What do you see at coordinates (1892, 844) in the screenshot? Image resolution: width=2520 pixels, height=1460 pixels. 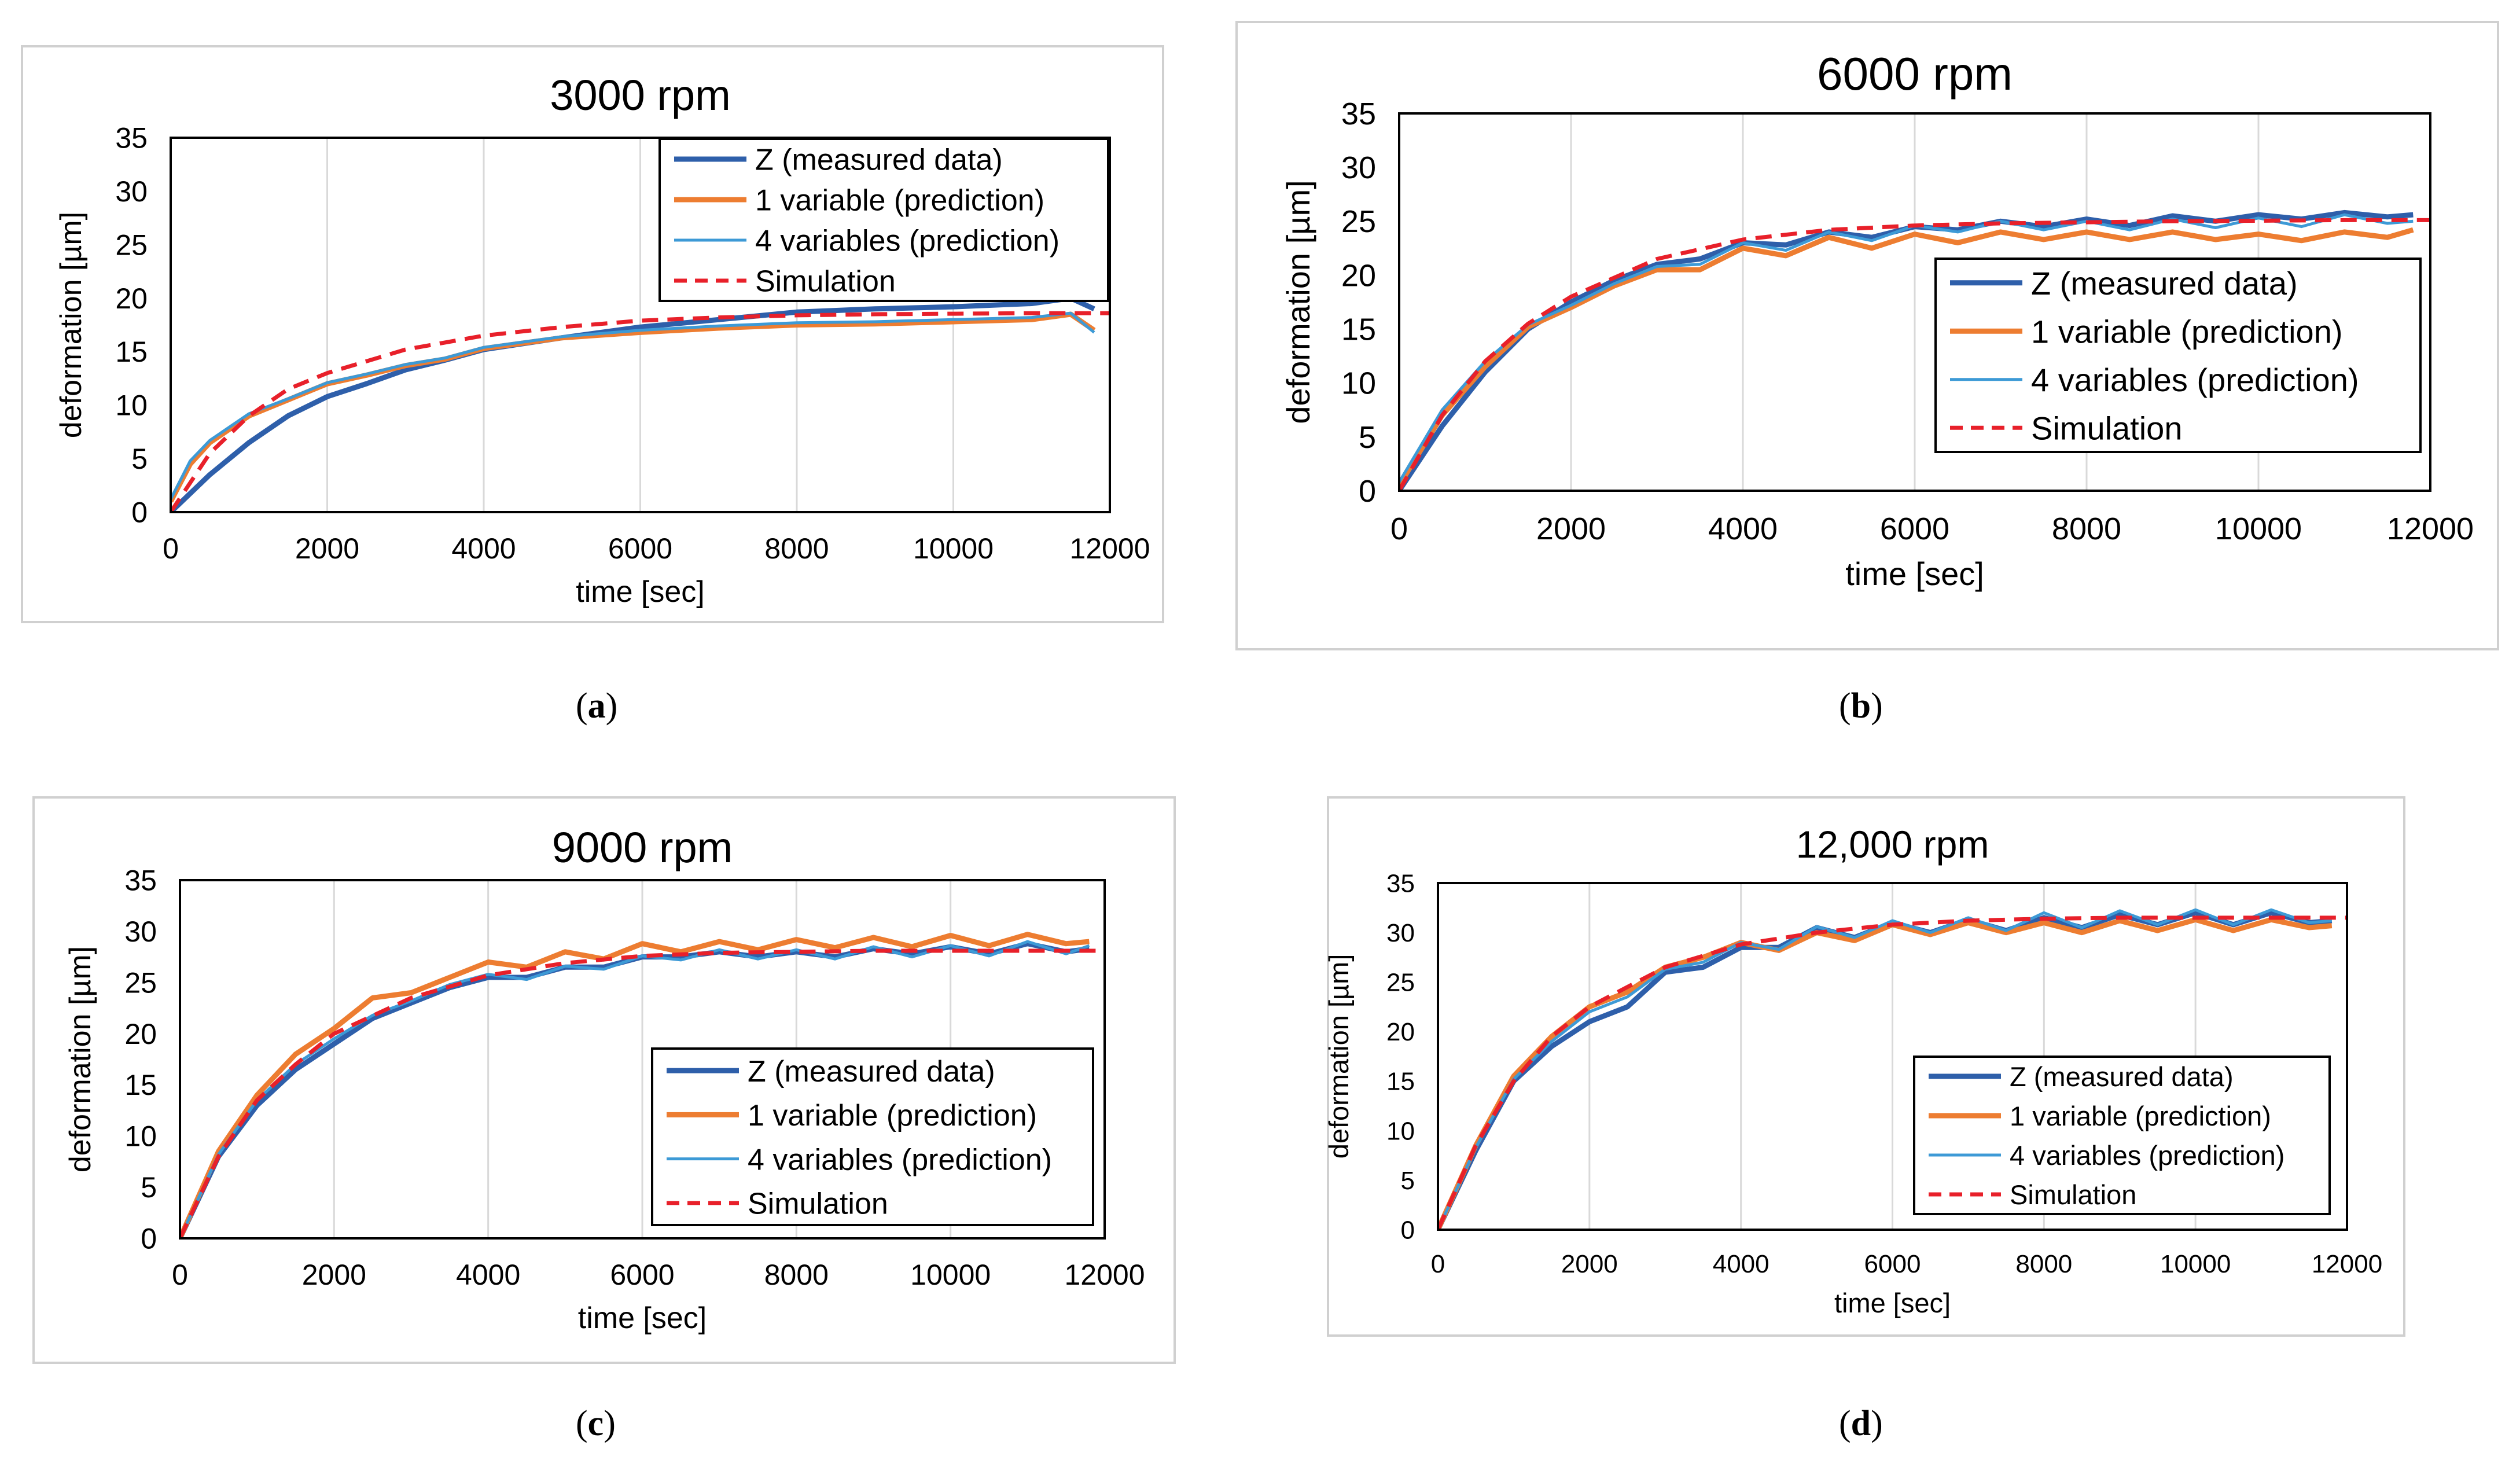 I see `chart-title: 12,000 rpm` at bounding box center [1892, 844].